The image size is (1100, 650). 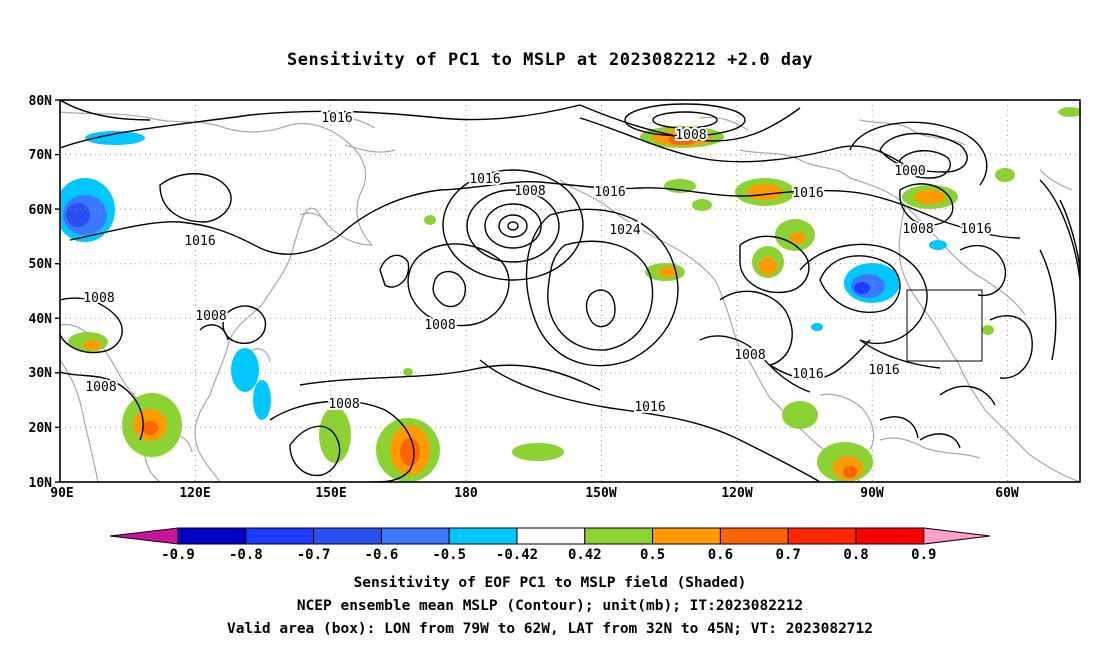 I want to click on lon-label: 150E, so click(x=330, y=493).